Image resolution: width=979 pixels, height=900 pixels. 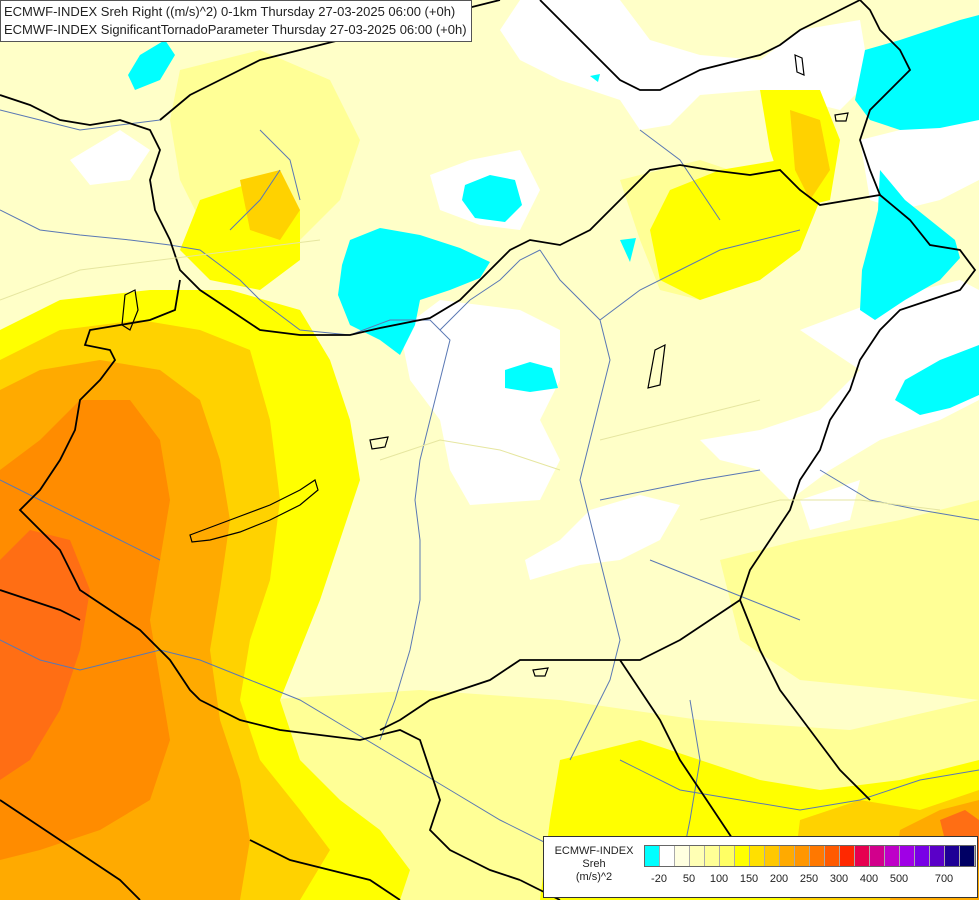 I want to click on legend-color-scale, so click(x=810, y=856).